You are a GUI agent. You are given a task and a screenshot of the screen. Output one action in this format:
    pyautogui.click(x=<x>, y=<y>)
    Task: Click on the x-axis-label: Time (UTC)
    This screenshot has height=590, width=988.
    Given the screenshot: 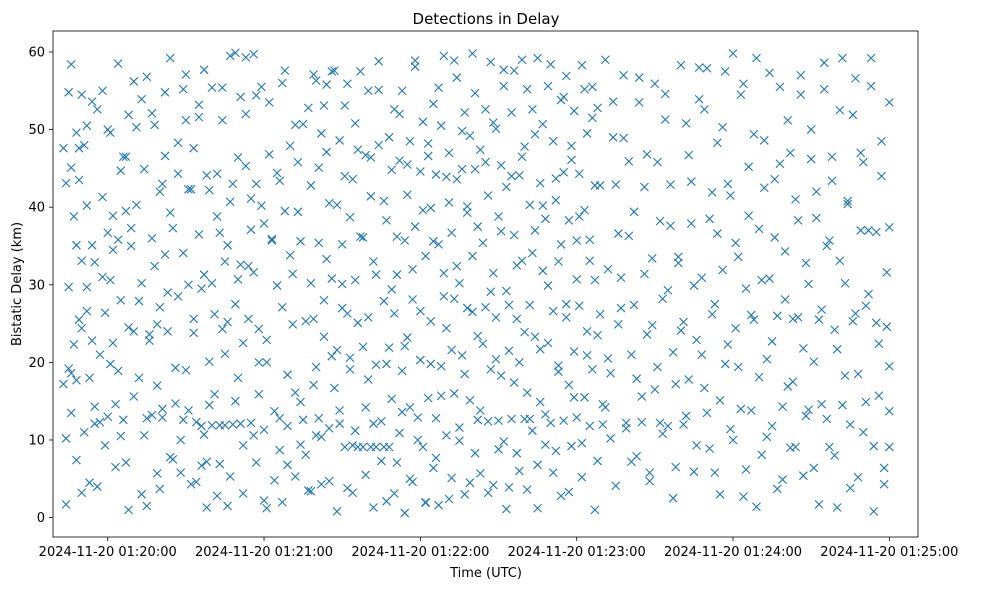 What is the action you would take?
    pyautogui.click(x=485, y=573)
    